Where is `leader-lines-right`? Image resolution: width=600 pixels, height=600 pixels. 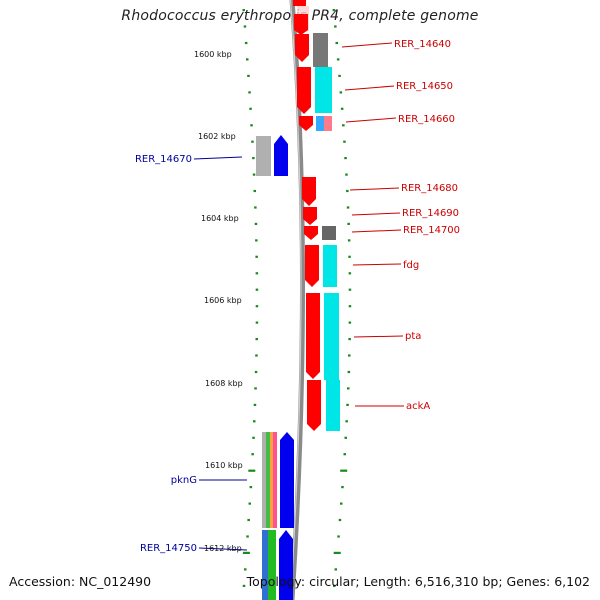
leader-lines-right is located at coordinates (372, 224).